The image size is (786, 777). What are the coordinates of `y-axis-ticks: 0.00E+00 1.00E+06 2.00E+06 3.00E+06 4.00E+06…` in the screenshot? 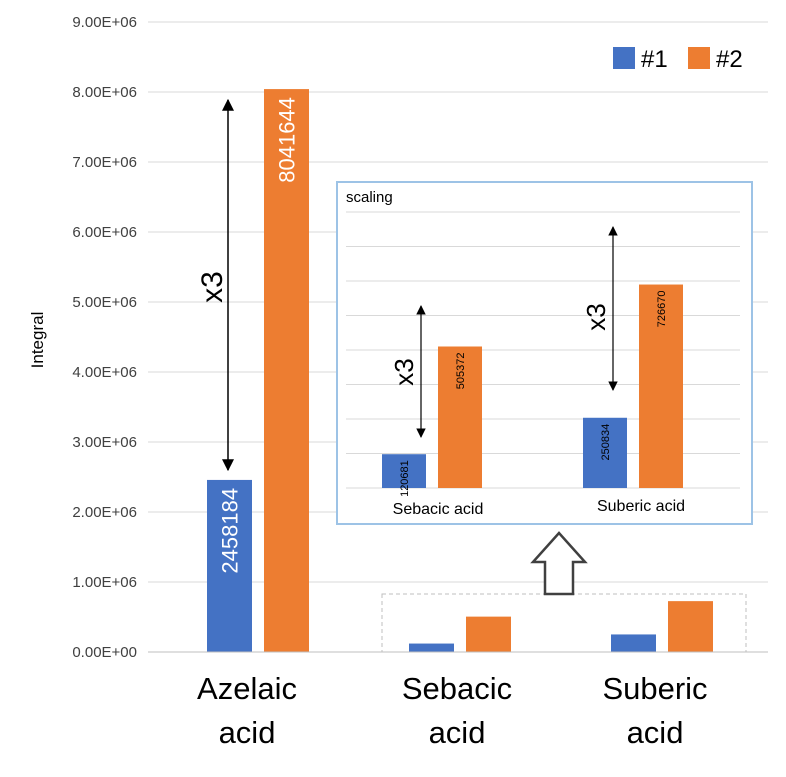 It's located at (104, 337).